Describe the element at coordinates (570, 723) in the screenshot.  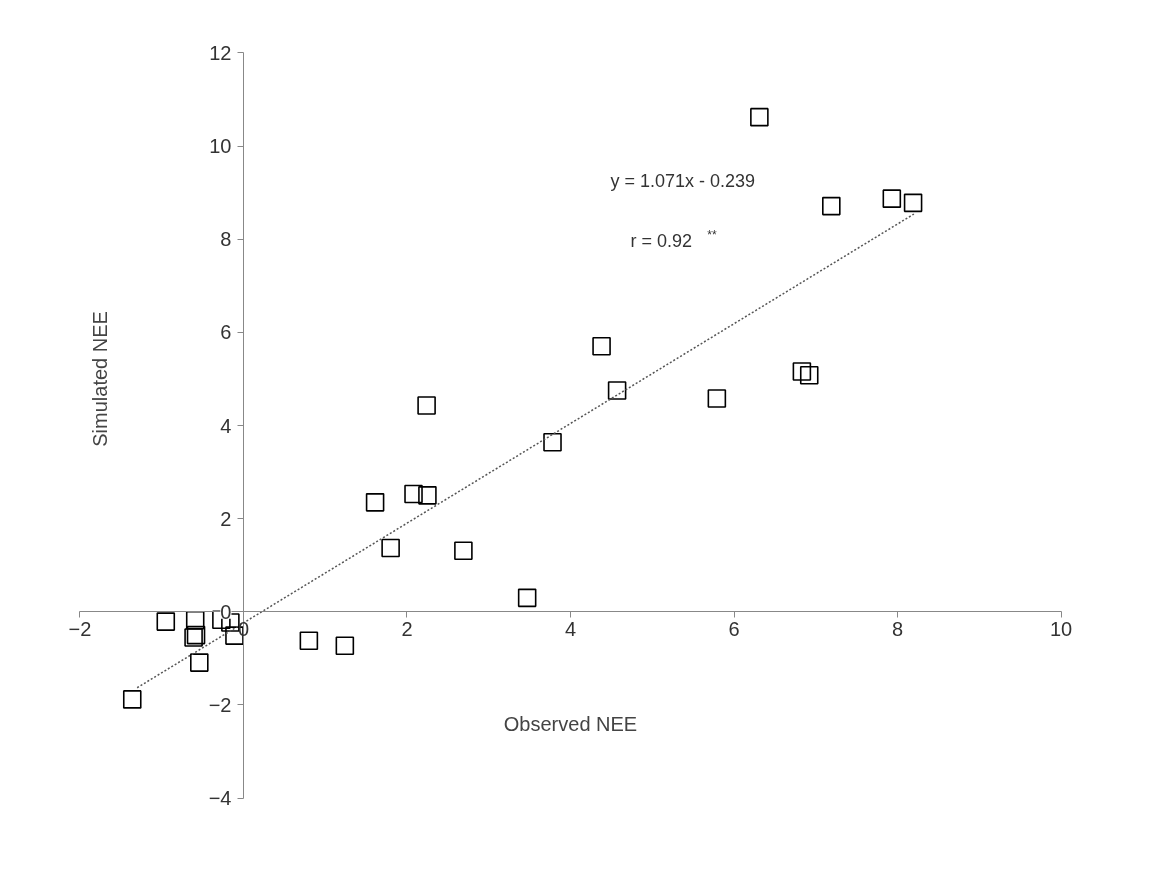
I see `x-axis-title: Observed NEE` at that location.